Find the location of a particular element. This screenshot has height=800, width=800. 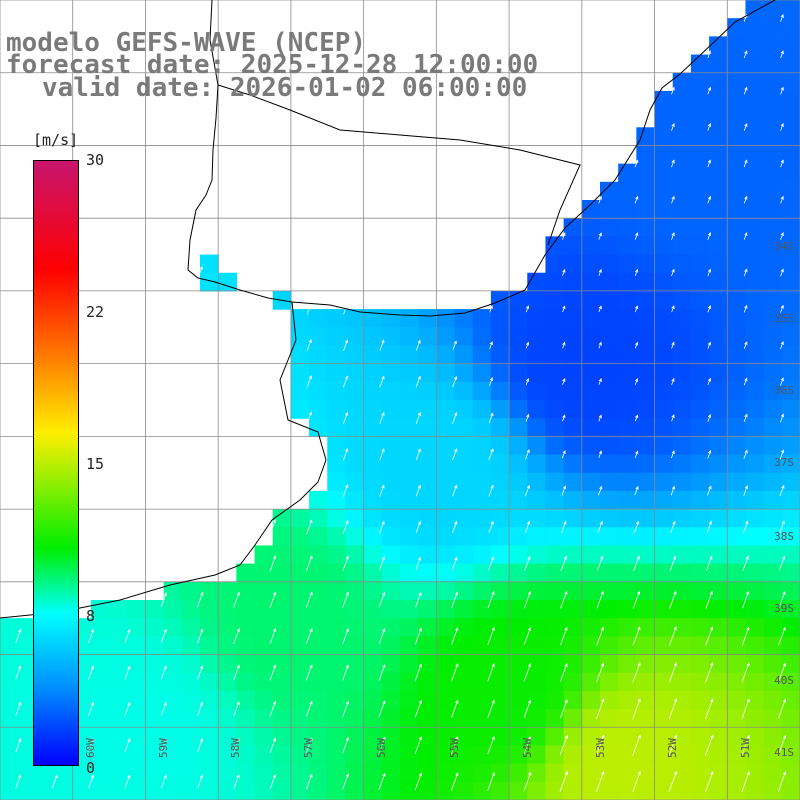

lon-label-57w: 57W is located at coordinates (308, 748).